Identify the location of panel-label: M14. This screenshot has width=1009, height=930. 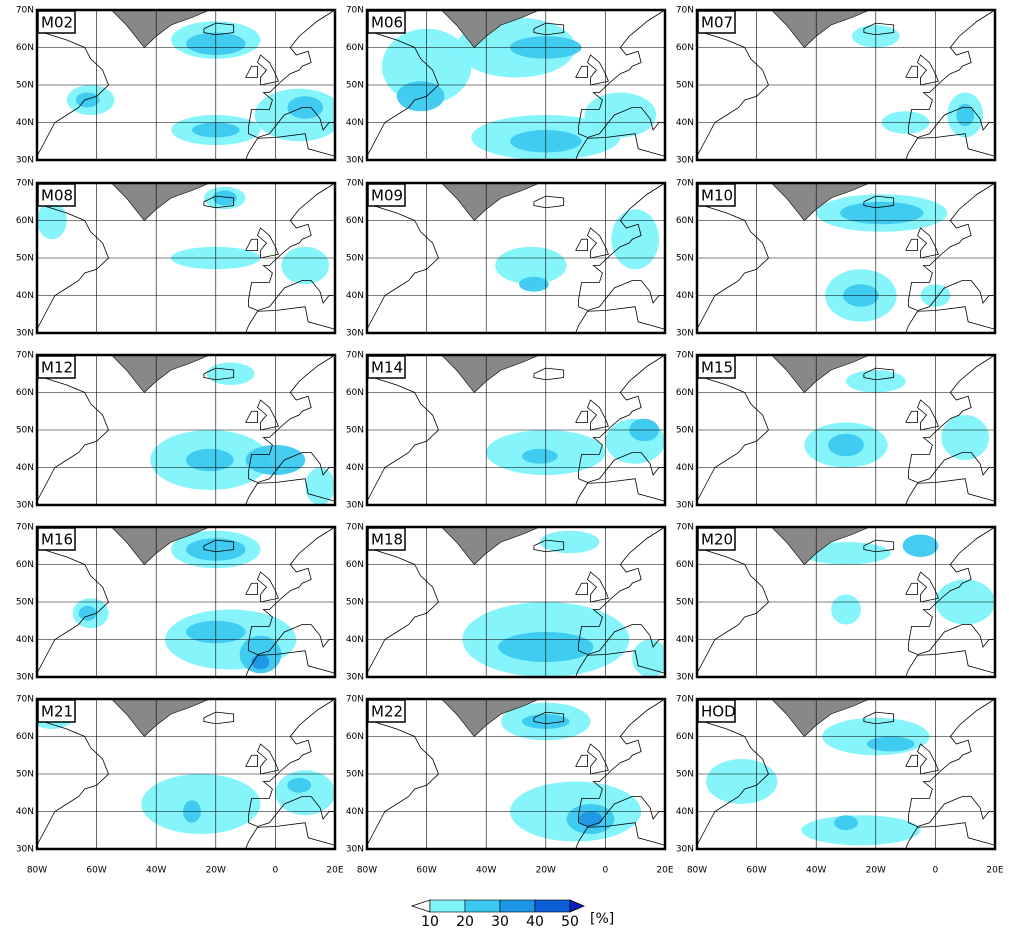
(387, 368).